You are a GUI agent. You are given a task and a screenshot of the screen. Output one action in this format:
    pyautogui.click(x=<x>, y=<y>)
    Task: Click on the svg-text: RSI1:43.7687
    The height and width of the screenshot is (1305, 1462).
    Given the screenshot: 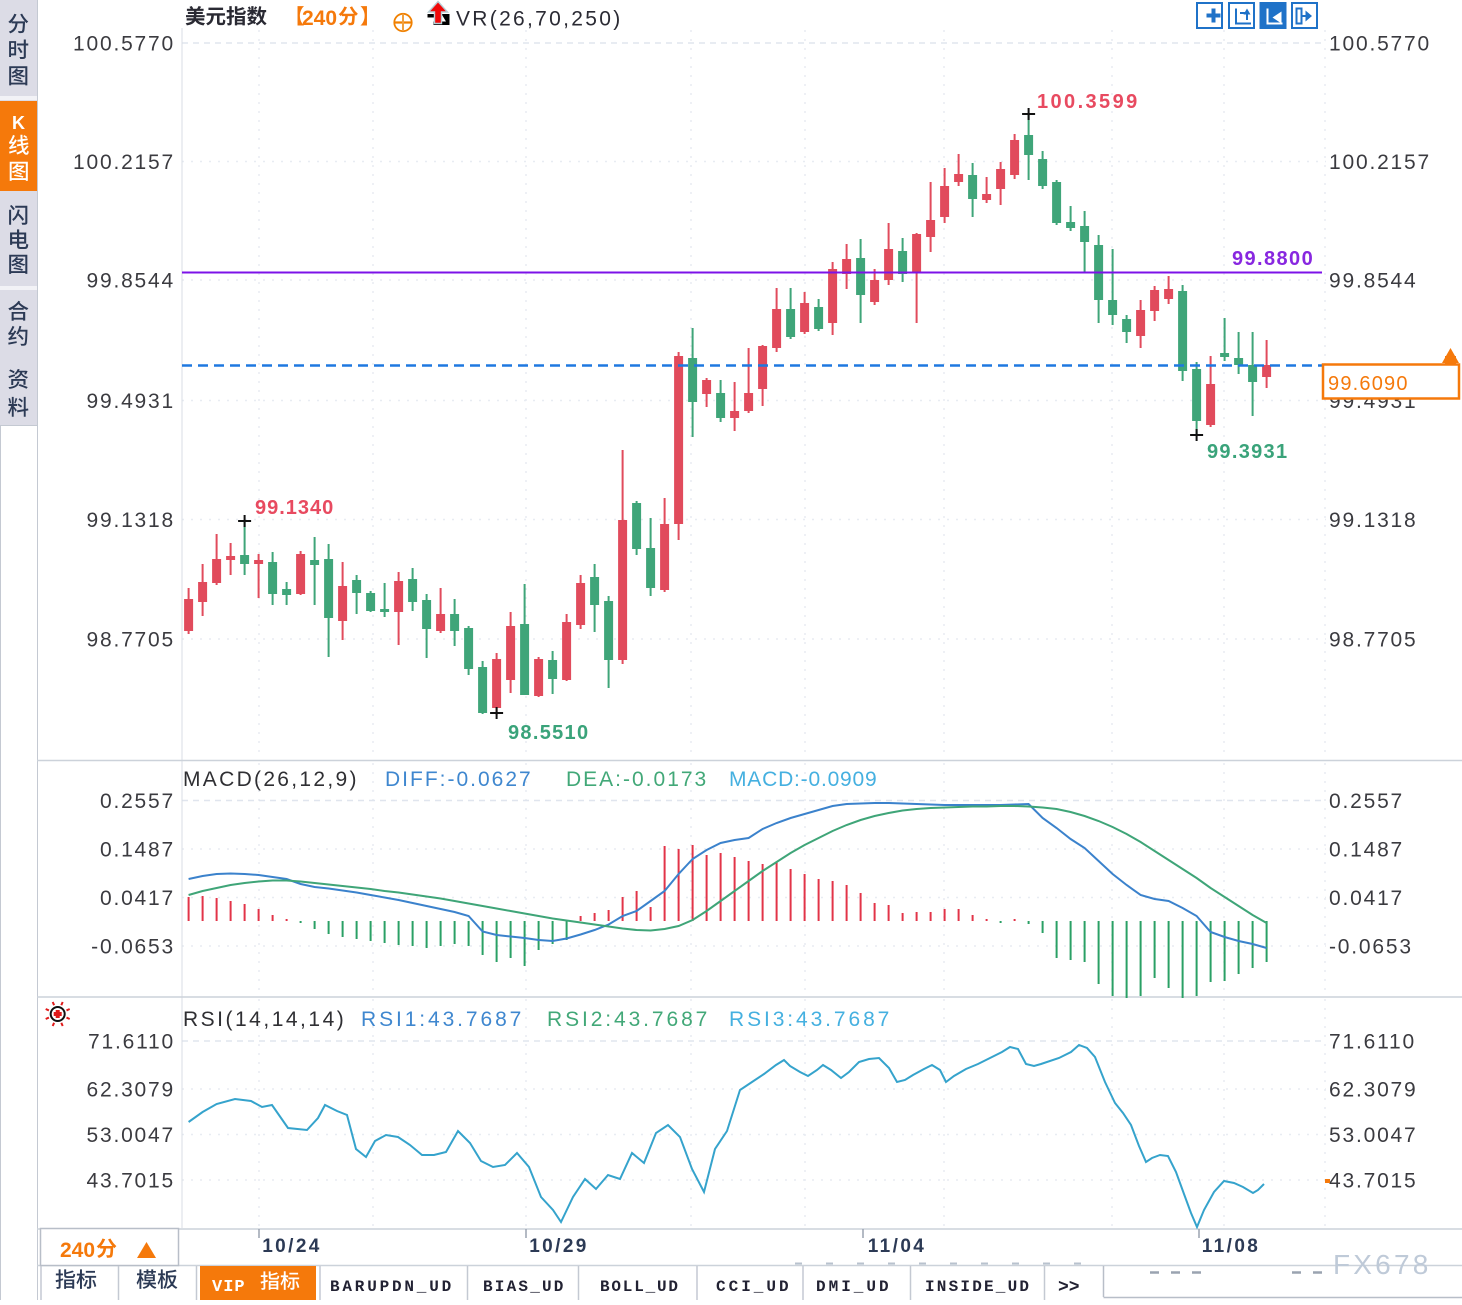 What is the action you would take?
    pyautogui.click(x=442, y=1019)
    